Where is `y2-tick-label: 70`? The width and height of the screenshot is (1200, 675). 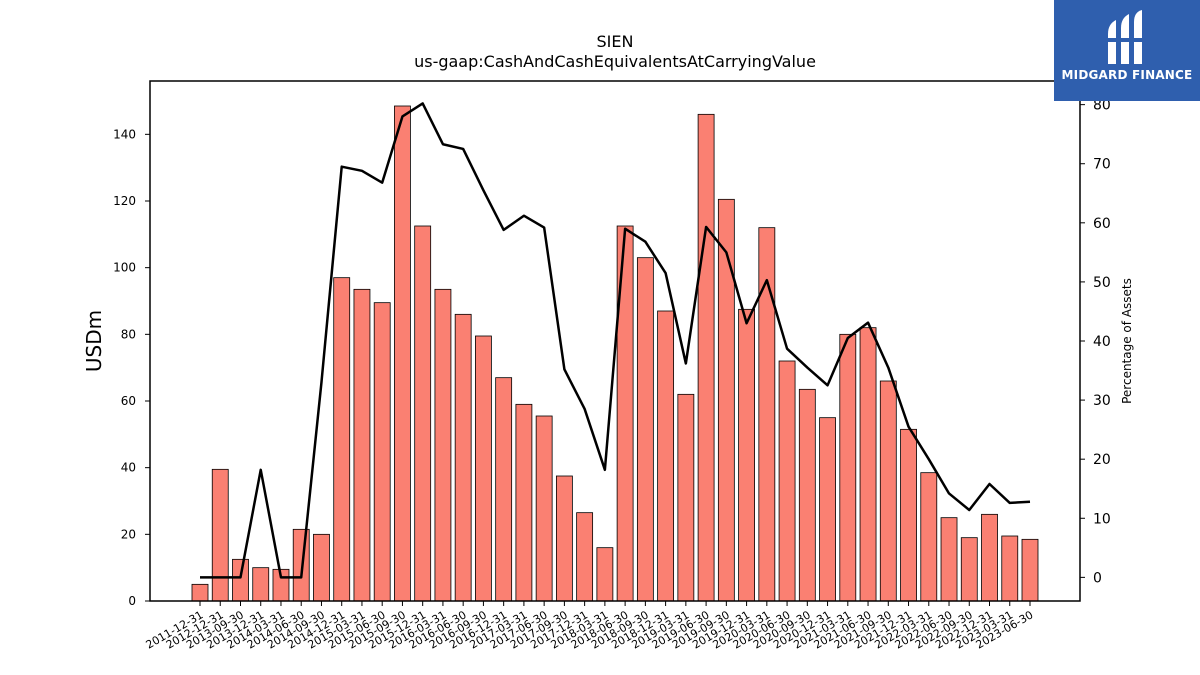
y2-tick-label: 70 is located at coordinates (1102, 165).